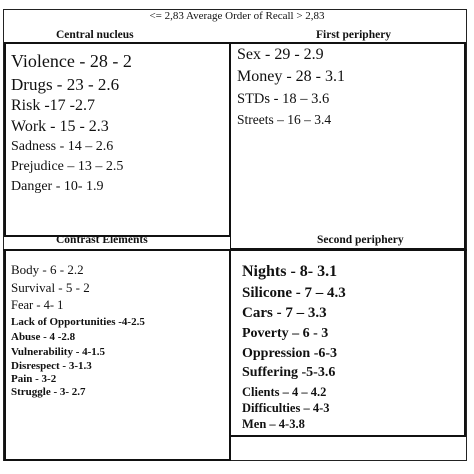  Describe the element at coordinates (289, 372) in the screenshot. I see `list-item: Suffering -5-3.6` at that location.